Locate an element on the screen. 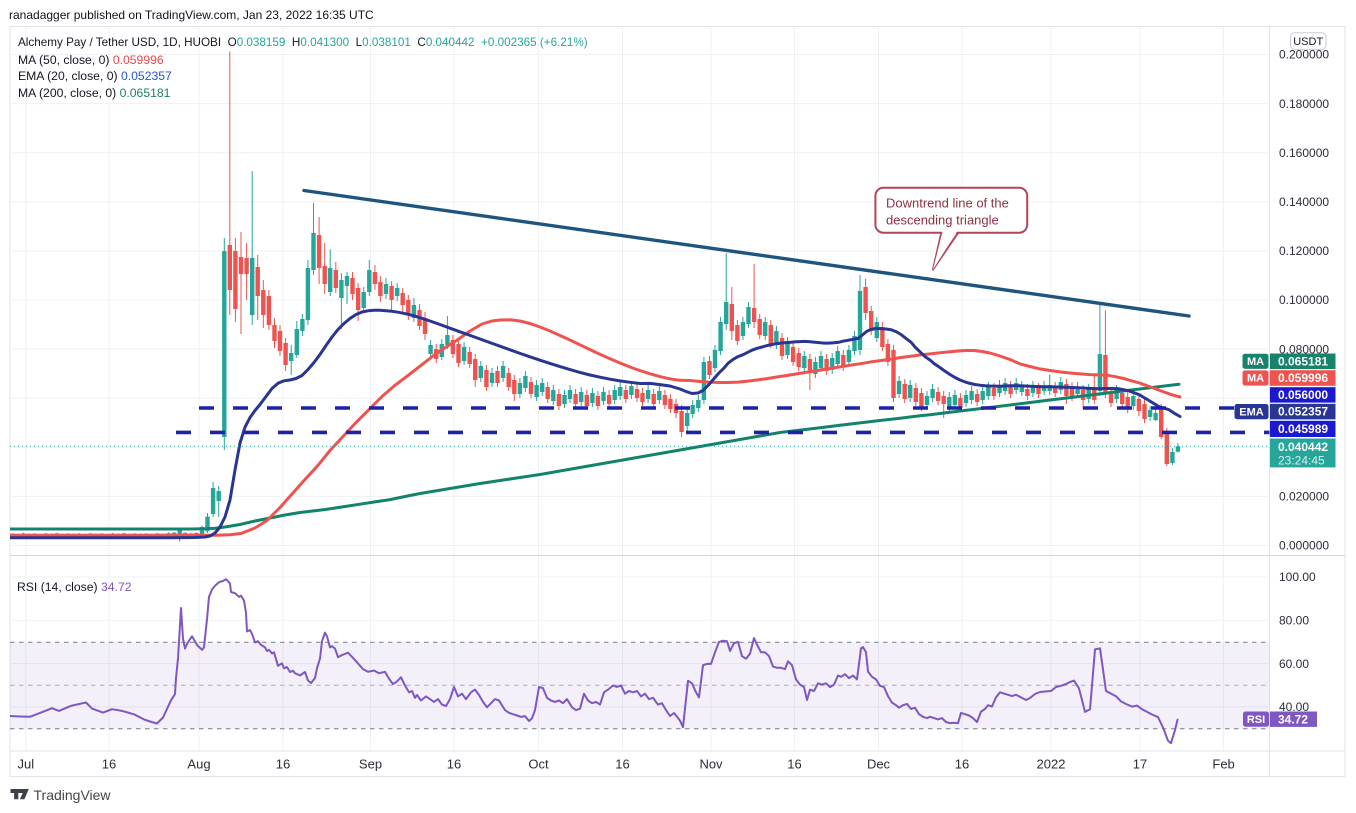  svg-text: TradingView is located at coordinates (73, 795).